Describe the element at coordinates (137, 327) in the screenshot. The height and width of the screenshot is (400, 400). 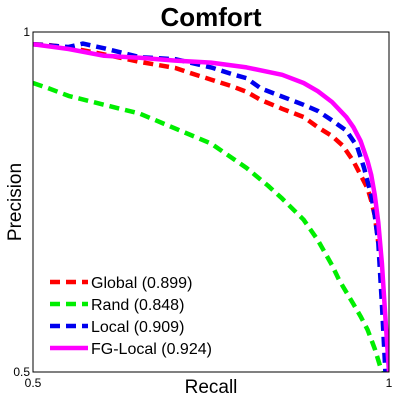
I see `legend-label-3: Local (0.909)` at that location.